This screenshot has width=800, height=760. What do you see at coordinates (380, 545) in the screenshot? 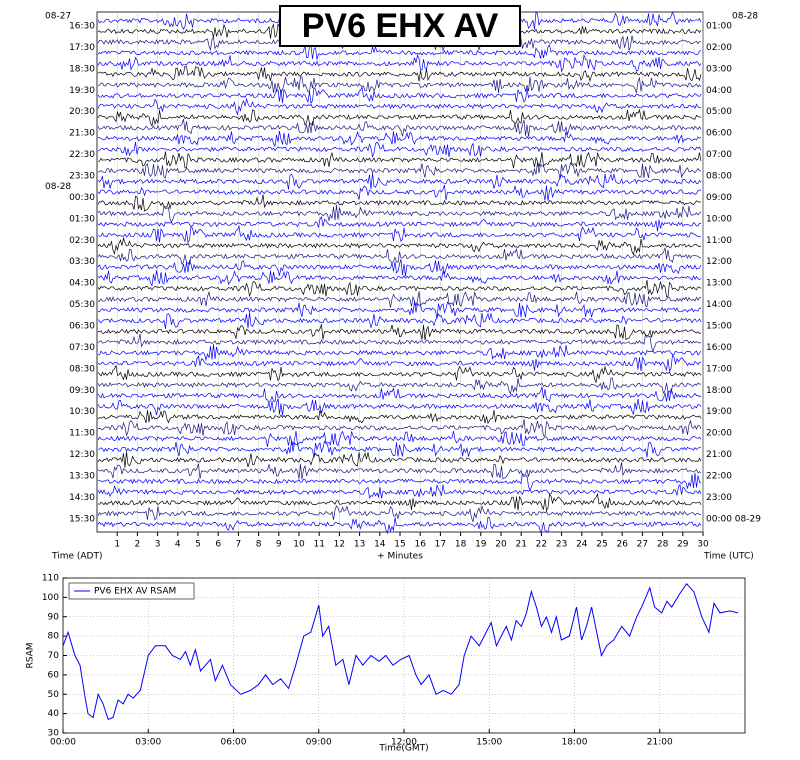
I see `minute-tick-label: 14` at bounding box center [380, 545].